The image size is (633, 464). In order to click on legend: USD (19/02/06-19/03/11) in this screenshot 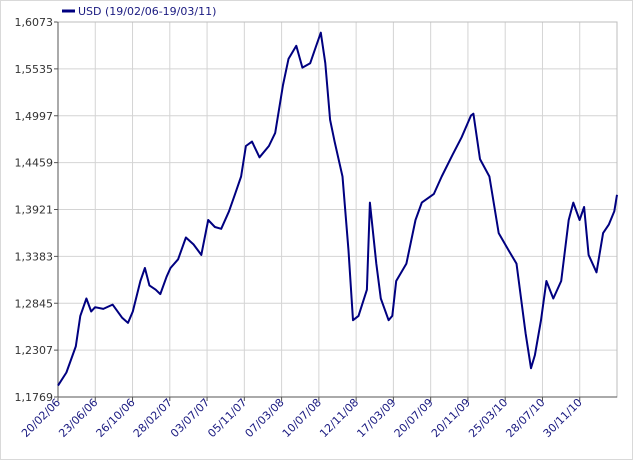, I will do `click(139, 11)`.